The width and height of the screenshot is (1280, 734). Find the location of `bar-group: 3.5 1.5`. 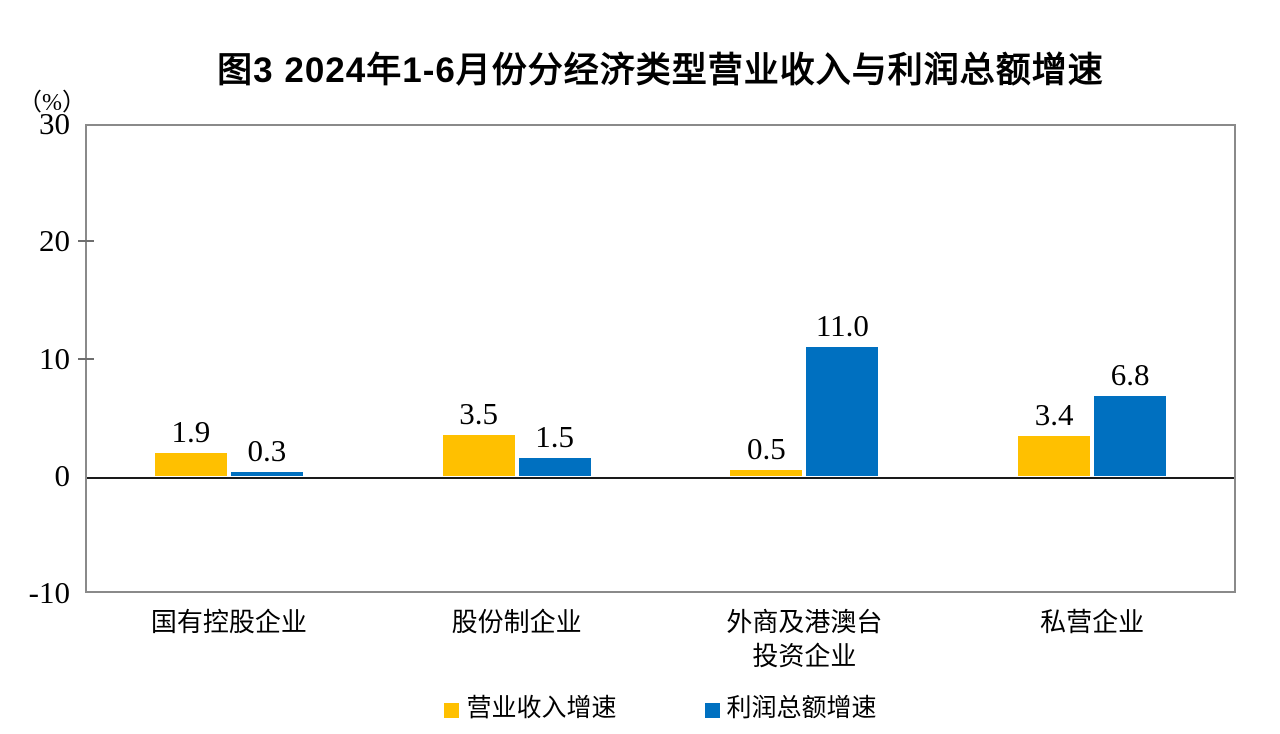

bar-group: 3.5 1.5 is located at coordinates (517, 301).